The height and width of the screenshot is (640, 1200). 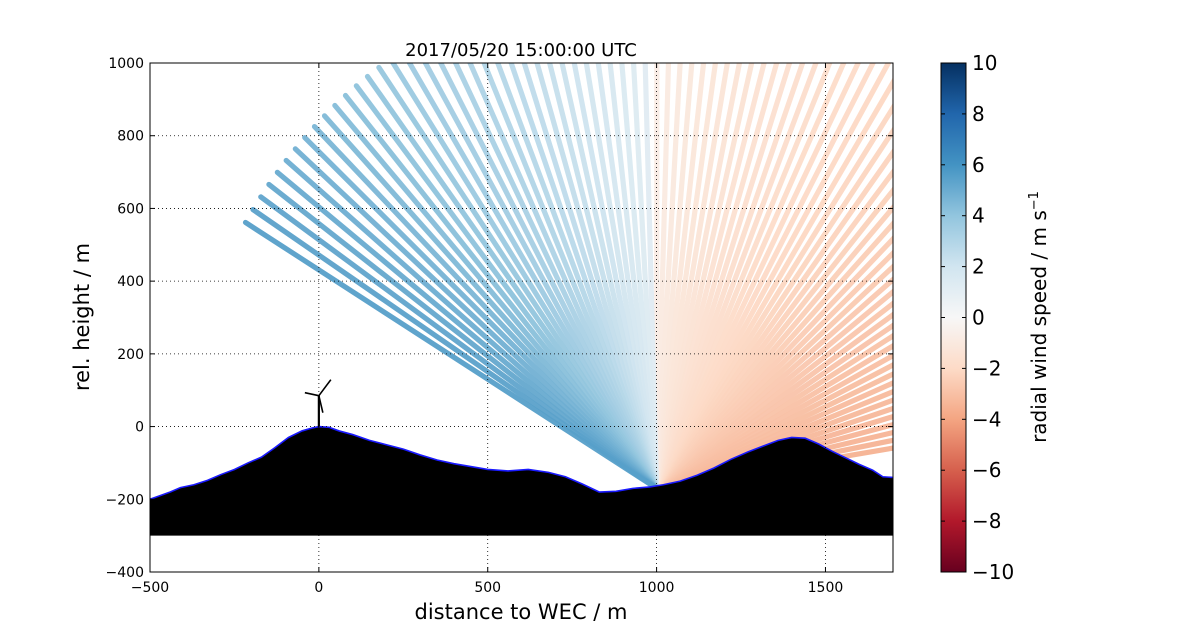 What do you see at coordinates (978, 267) in the screenshot?
I see `colorbar-tick-label: 2` at bounding box center [978, 267].